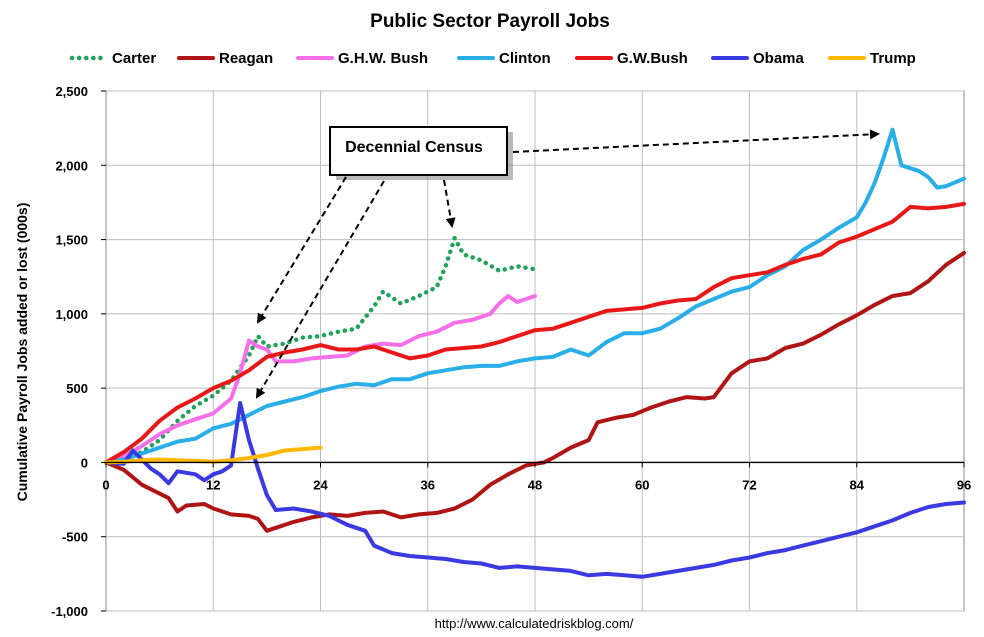 The width and height of the screenshot is (984, 637). What do you see at coordinates (246, 58) in the screenshot?
I see `legend-label-reagan: Reagan` at bounding box center [246, 58].